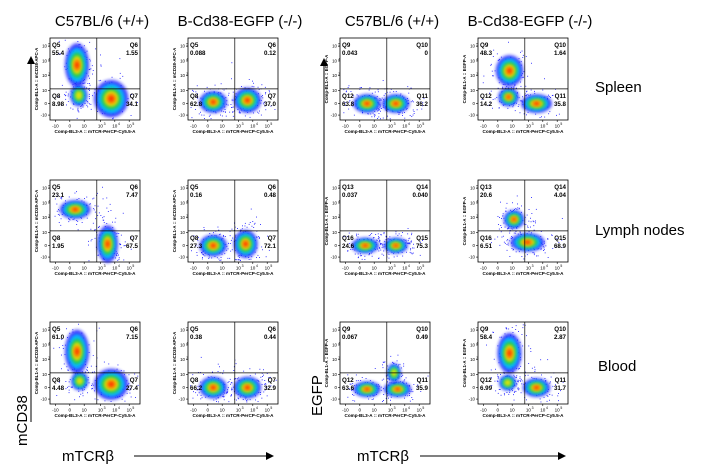 This screenshot has height=471, width=704. Describe the element at coordinates (422, 337) in the screenshot. I see `quadrant-percent: 0.49` at that location.